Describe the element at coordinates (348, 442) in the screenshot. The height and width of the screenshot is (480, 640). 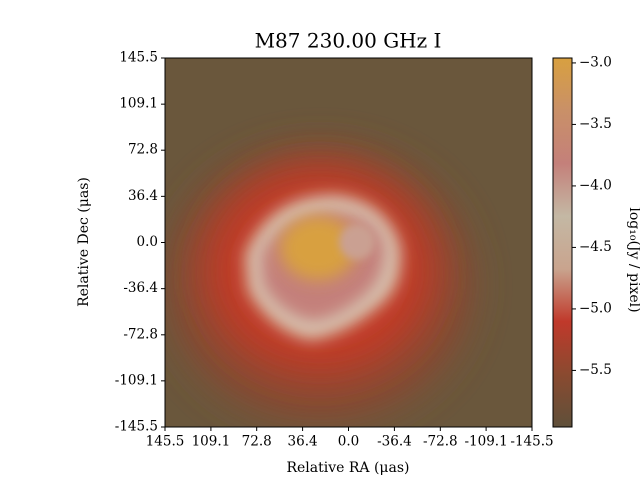
I see `x-tick-label: 0.0` at that location.